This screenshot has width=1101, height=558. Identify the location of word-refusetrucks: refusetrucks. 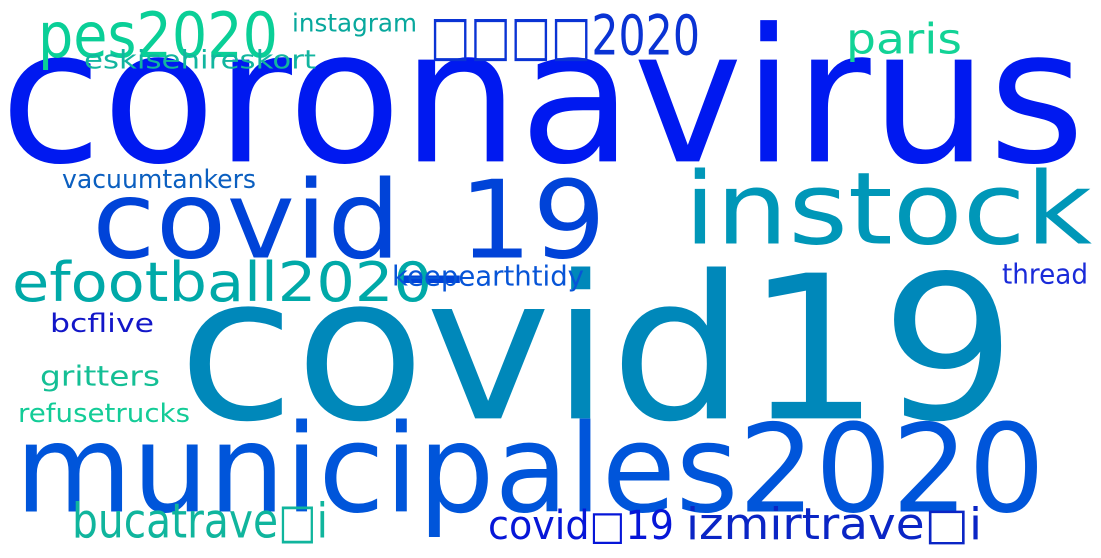
(104, 414).